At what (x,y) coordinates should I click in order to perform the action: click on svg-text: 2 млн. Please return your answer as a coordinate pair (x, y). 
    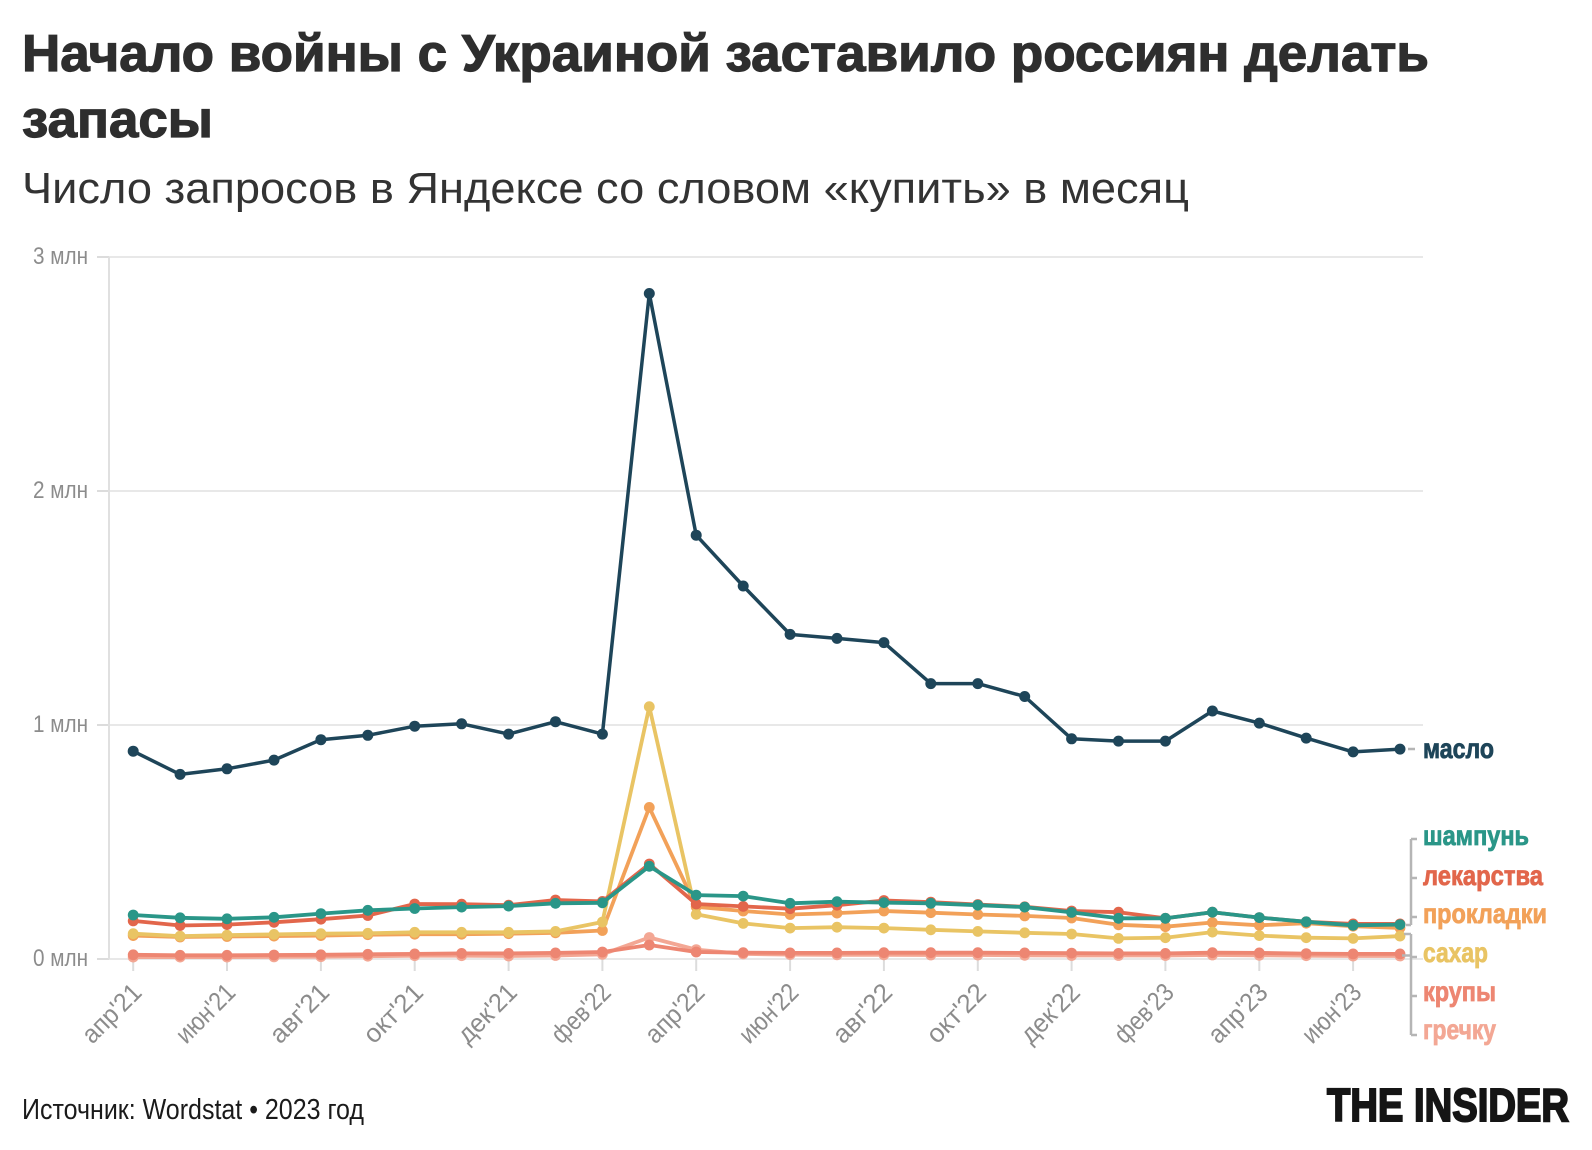
    Looking at the image, I should click on (60, 490).